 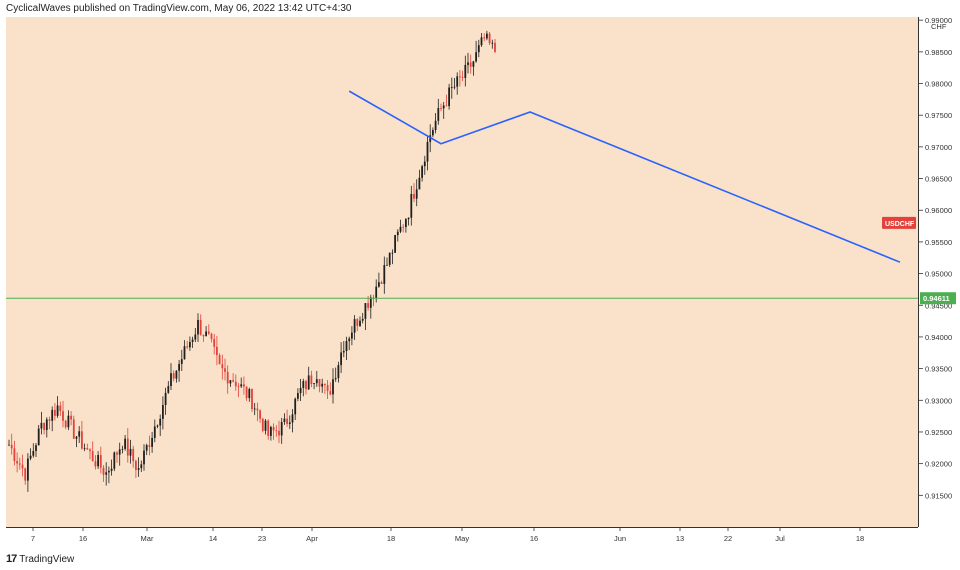 What do you see at coordinates (938, 464) in the screenshot?
I see `y-tick-label: 0.92000` at bounding box center [938, 464].